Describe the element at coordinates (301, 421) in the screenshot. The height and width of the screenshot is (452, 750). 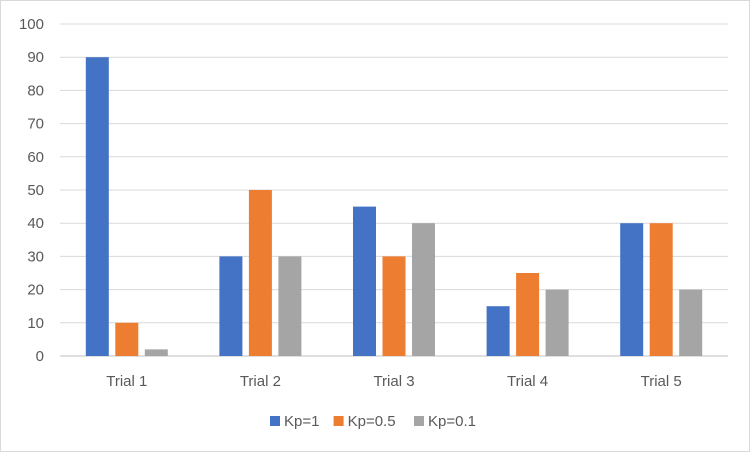
I see `legend-label: Kp=1` at that location.